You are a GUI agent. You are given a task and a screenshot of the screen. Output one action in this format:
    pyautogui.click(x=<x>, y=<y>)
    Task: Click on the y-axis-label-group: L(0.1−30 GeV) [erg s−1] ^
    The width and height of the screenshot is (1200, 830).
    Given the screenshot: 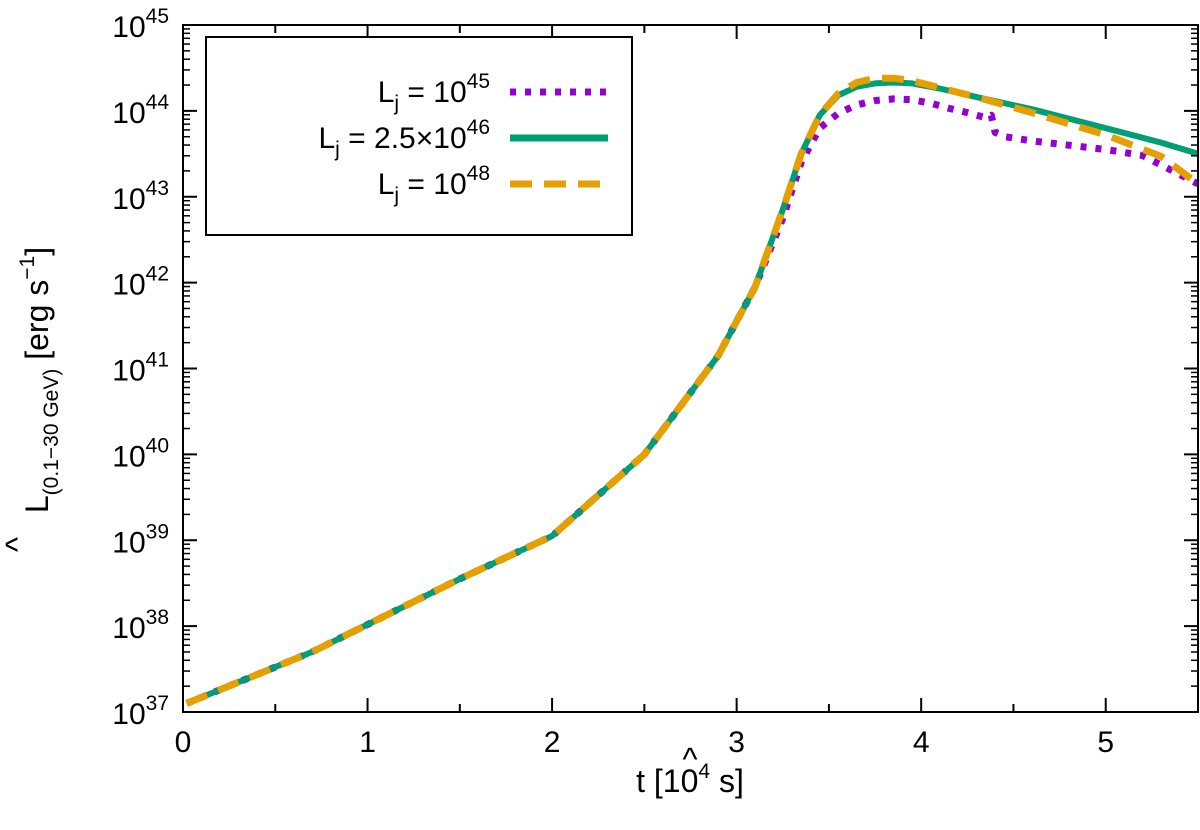 What is the action you would take?
    pyautogui.click(x=31, y=399)
    